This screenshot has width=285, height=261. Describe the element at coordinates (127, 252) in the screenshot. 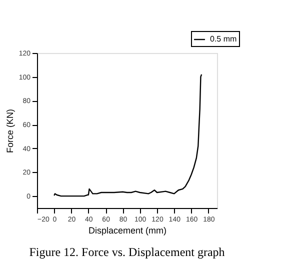

I see `text: Figure 12. Force vs. Displacement graph` at that location.